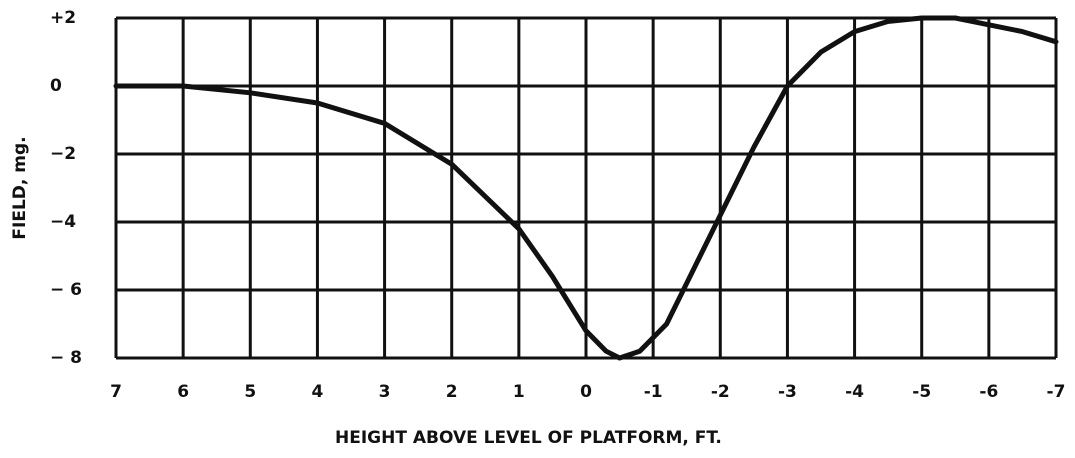  Describe the element at coordinates (63, 18) in the screenshot. I see `y-tick-label: +2` at that location.